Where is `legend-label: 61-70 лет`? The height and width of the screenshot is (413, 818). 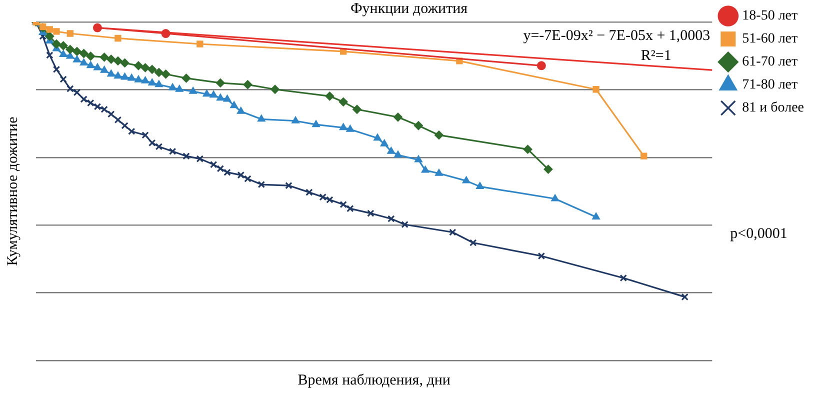 legend-label: 61-70 лет is located at coordinates (770, 62).